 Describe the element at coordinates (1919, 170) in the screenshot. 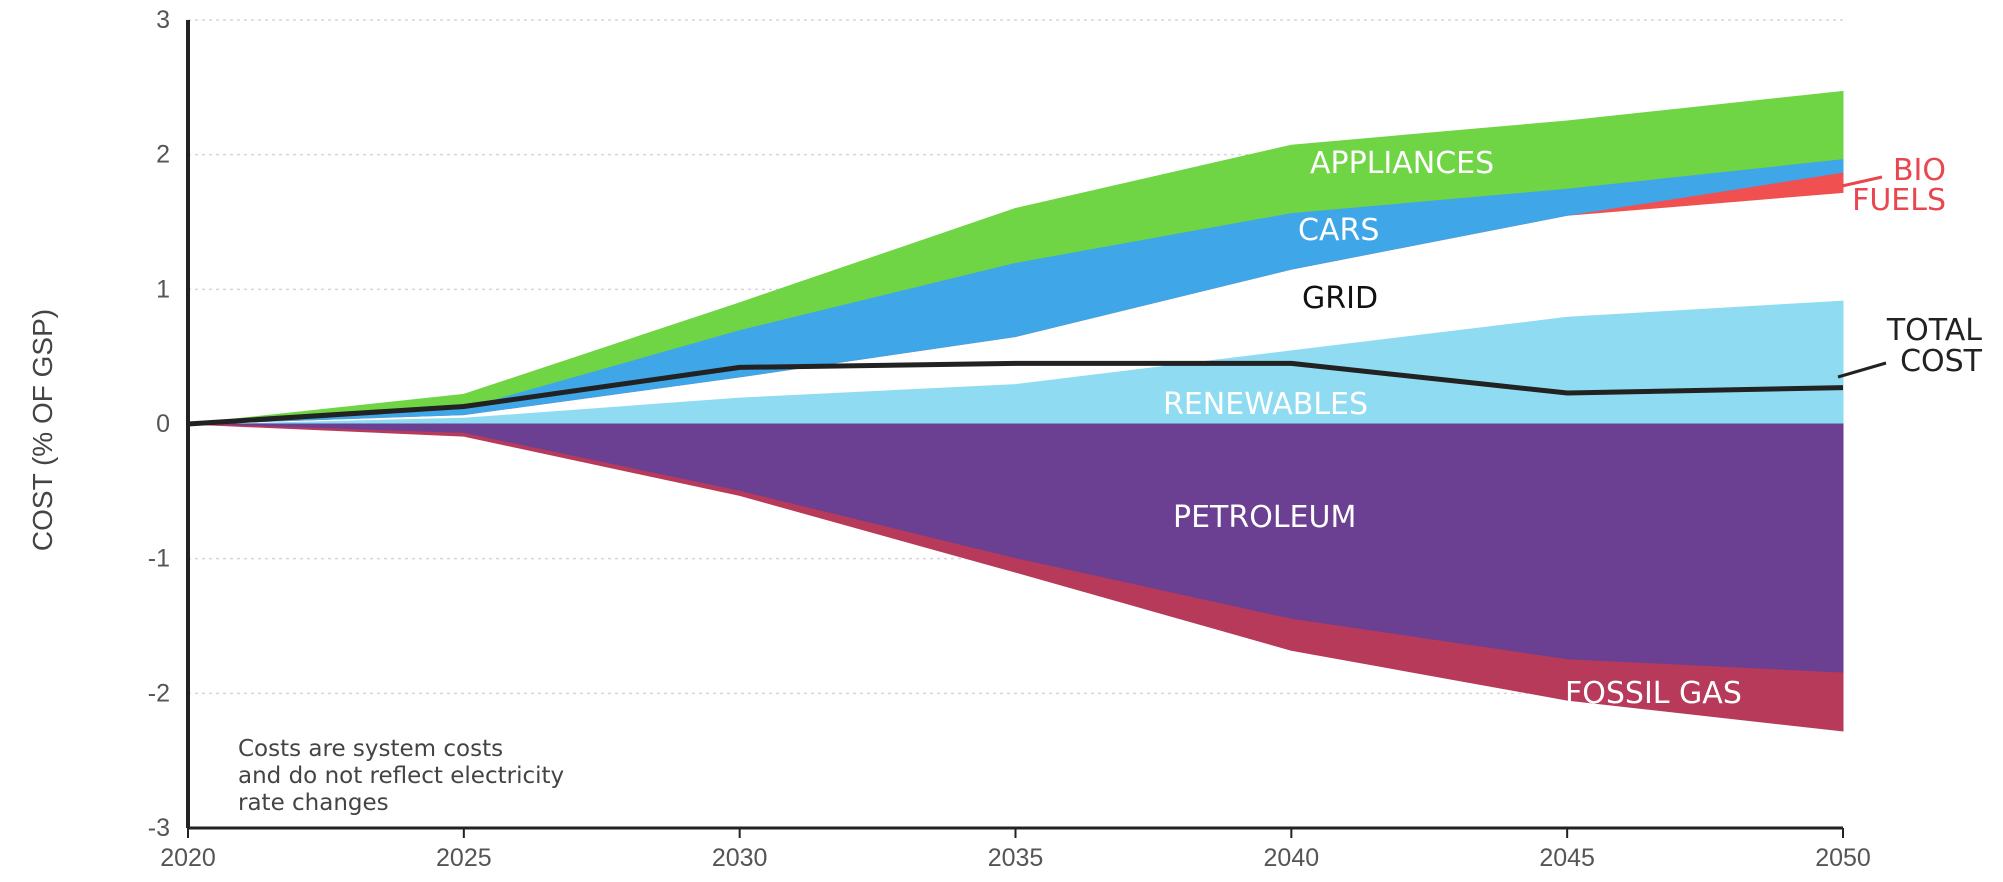

I see `label-bio-fuels-line1: BIO` at that location.